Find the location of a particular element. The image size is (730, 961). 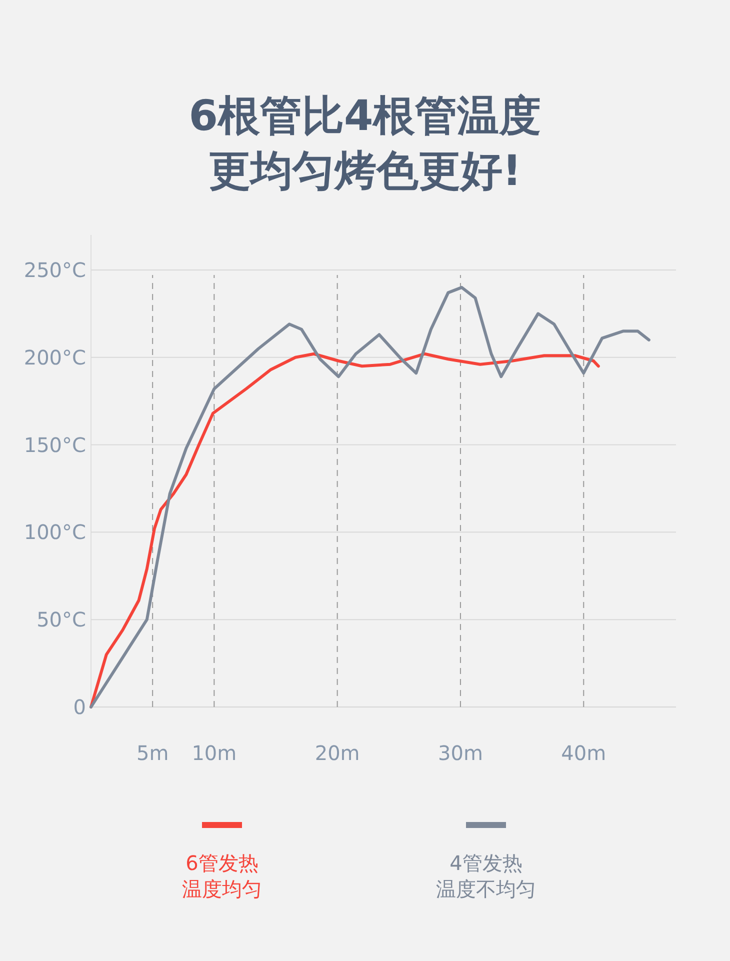

y-tick-label: 100°C is located at coordinates (55, 532).